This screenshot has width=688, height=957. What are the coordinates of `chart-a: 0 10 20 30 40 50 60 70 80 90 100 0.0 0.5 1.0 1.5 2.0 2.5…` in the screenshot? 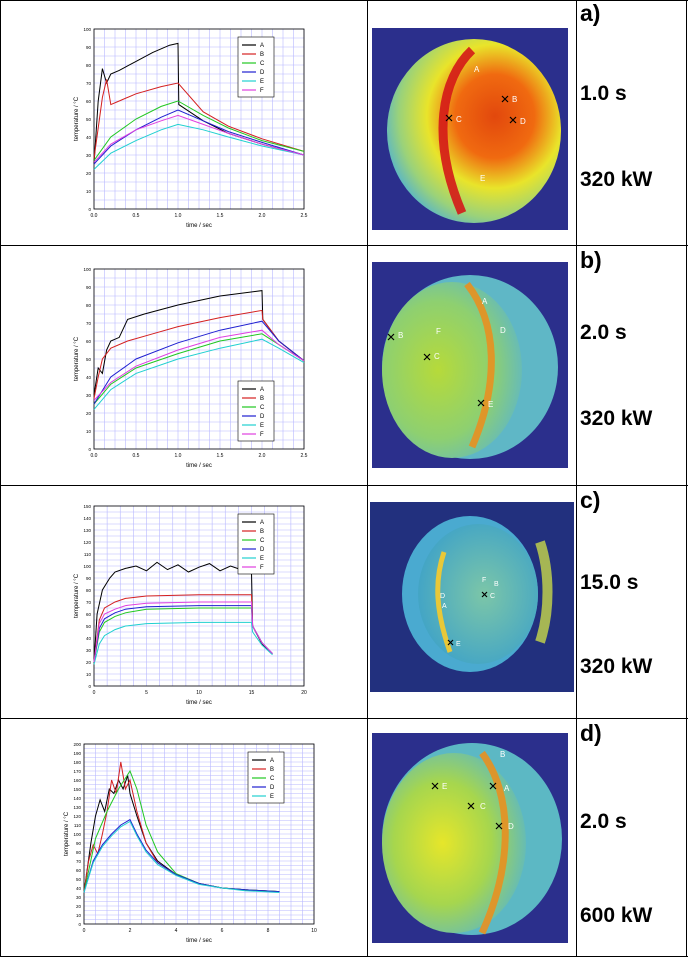 It's located at (190, 130).